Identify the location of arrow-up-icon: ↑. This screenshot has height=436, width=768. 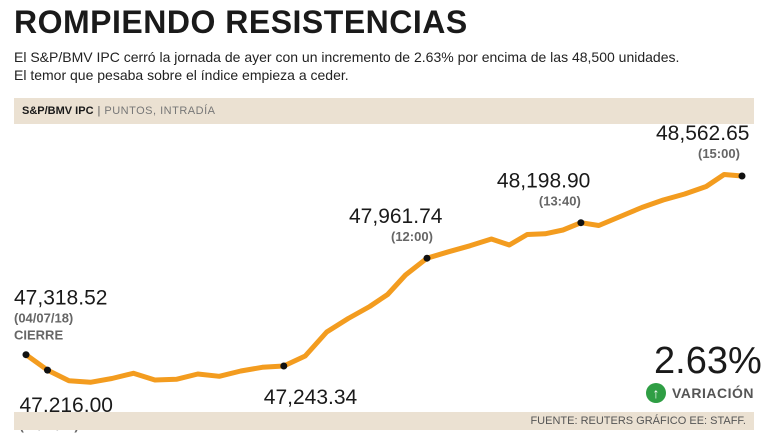
(656, 393).